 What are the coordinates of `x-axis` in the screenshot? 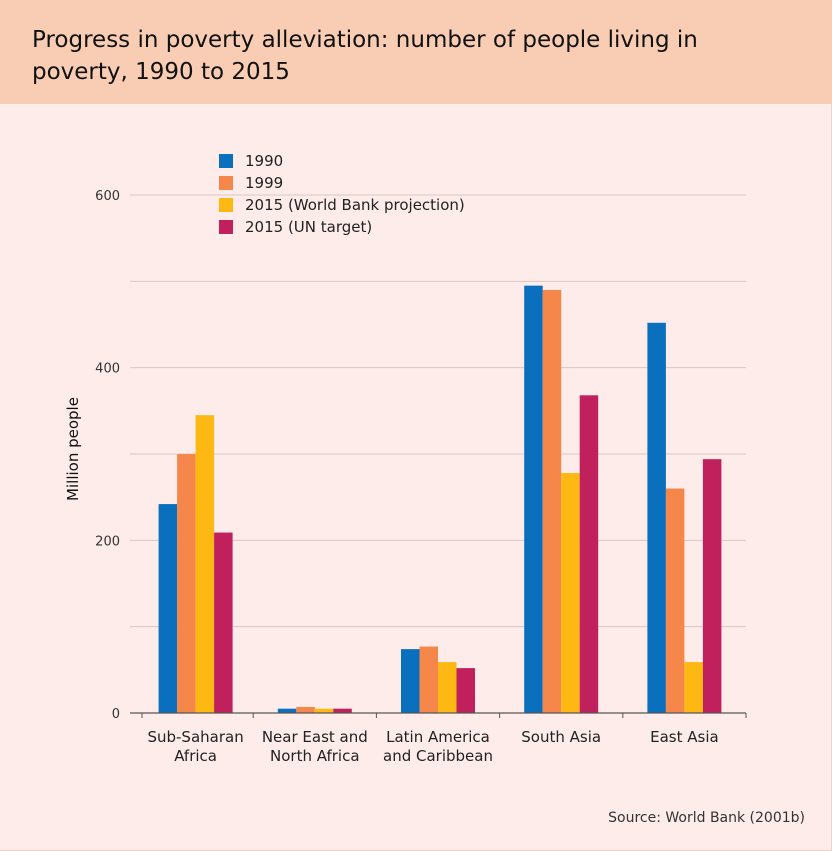 It's located at (438, 715).